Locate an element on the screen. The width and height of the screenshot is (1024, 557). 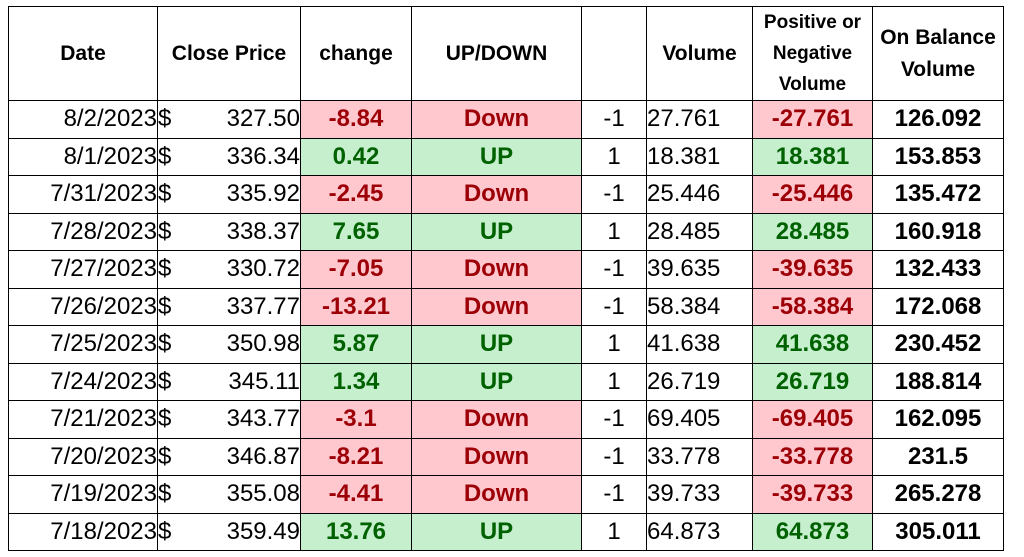
cell-obv: 230.452 is located at coordinates (938, 344).